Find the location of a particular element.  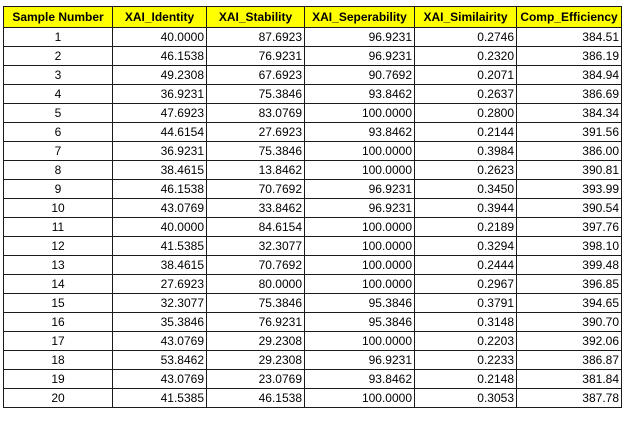

table-cell-xai-similairity: 0.3053 is located at coordinates (465, 398).